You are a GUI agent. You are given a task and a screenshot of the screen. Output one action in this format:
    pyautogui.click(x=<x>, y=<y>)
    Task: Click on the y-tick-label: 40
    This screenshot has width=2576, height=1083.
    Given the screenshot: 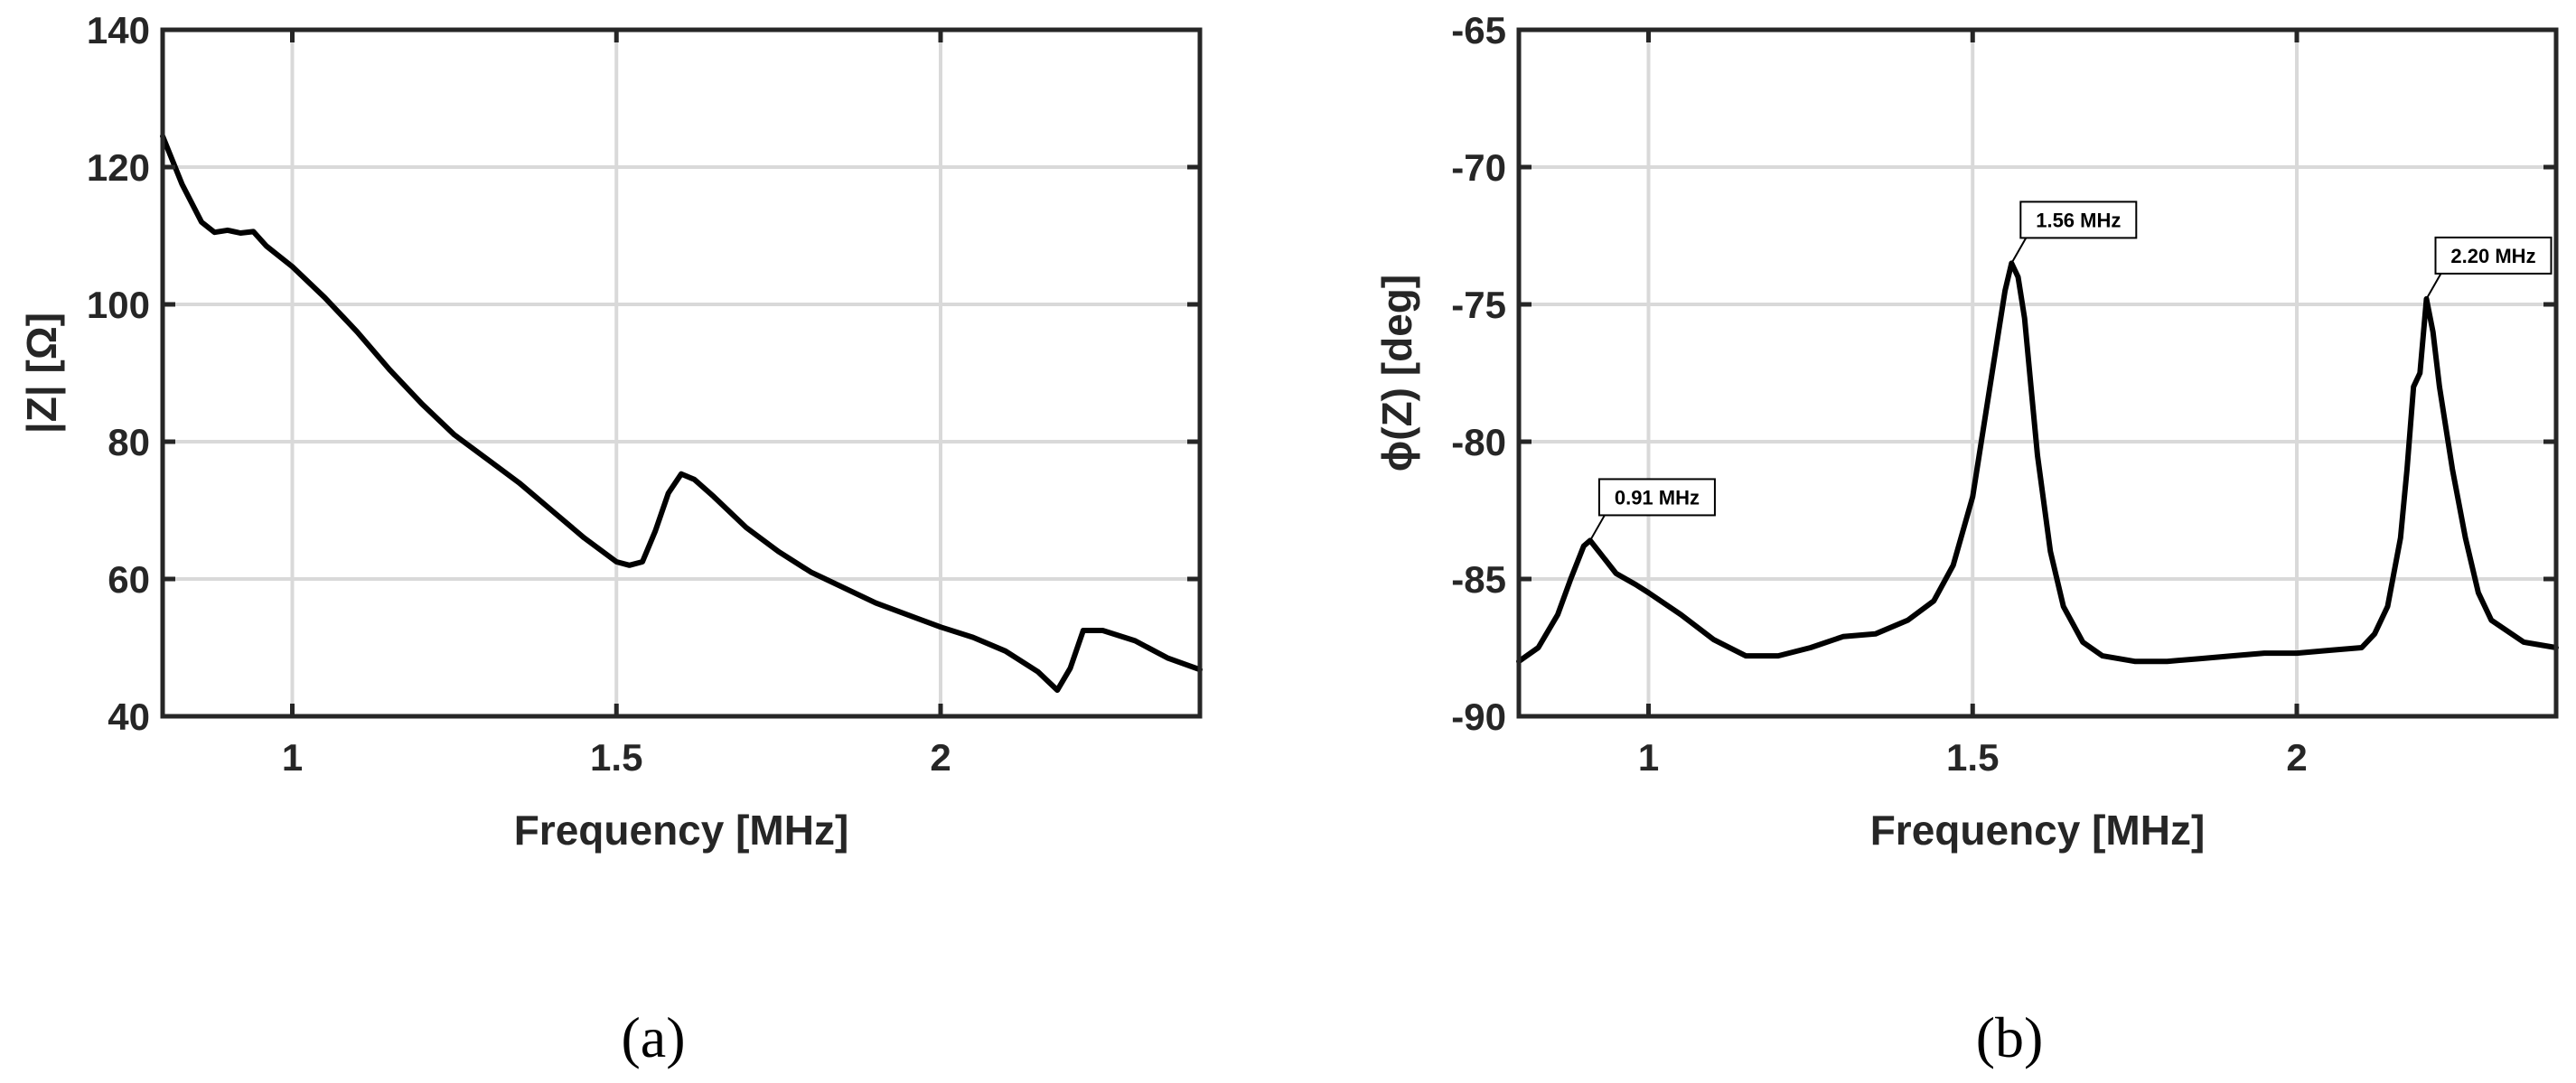 What is the action you would take?
    pyautogui.click(x=129, y=717)
    